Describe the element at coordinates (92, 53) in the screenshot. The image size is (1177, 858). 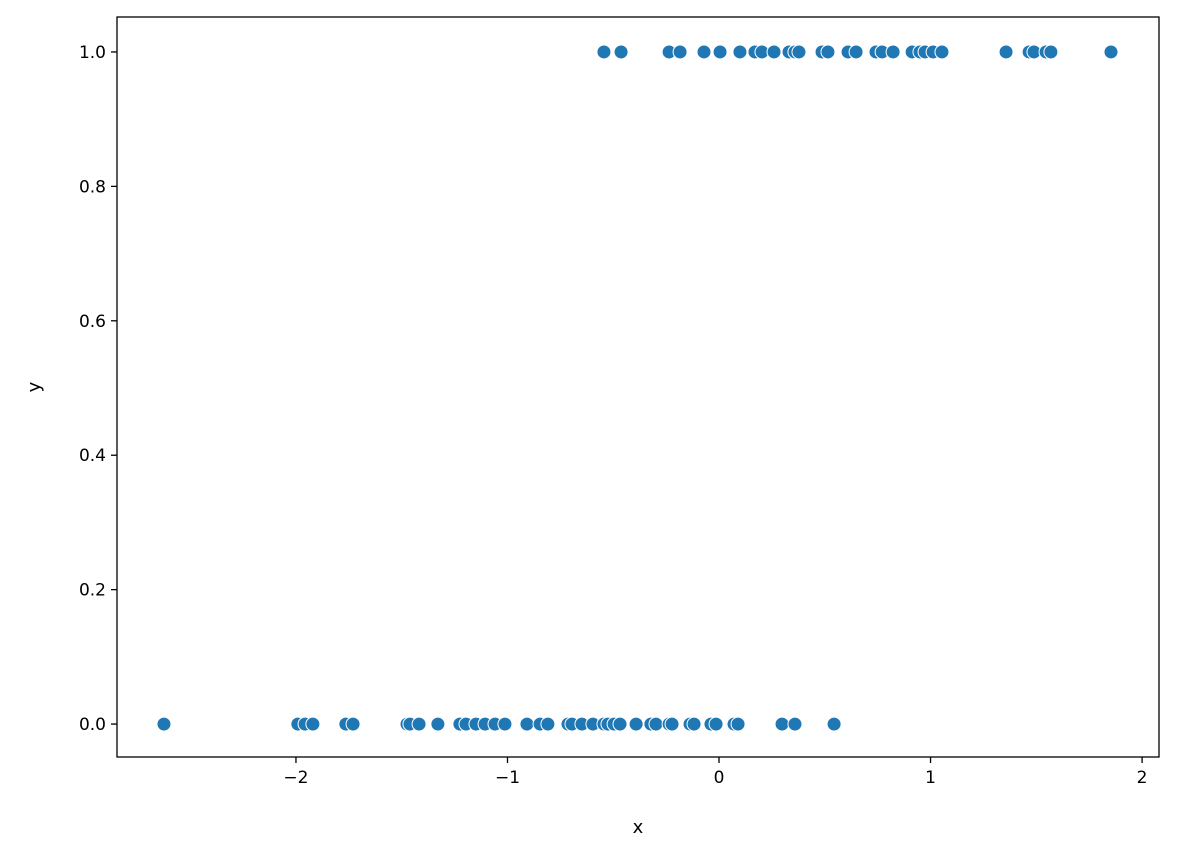
I see `y-tick-label: 1.0` at that location.